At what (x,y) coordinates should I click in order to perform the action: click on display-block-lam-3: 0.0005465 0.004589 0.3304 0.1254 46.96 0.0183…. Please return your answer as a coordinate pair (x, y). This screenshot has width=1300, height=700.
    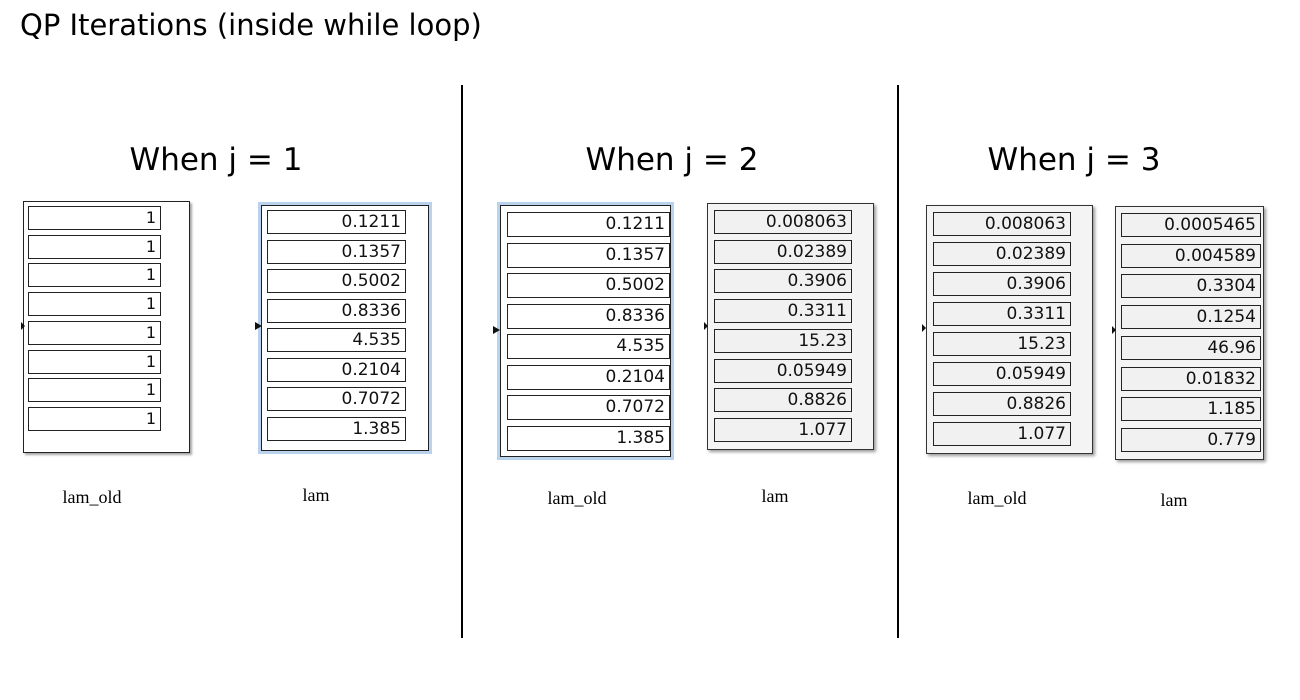
    Looking at the image, I should click on (1189, 333).